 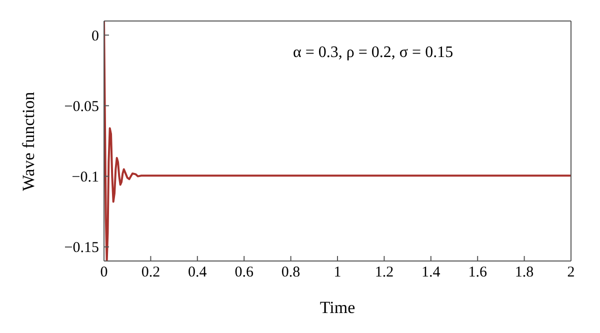 I want to click on x-tick-label: 1.4, so click(x=431, y=272).